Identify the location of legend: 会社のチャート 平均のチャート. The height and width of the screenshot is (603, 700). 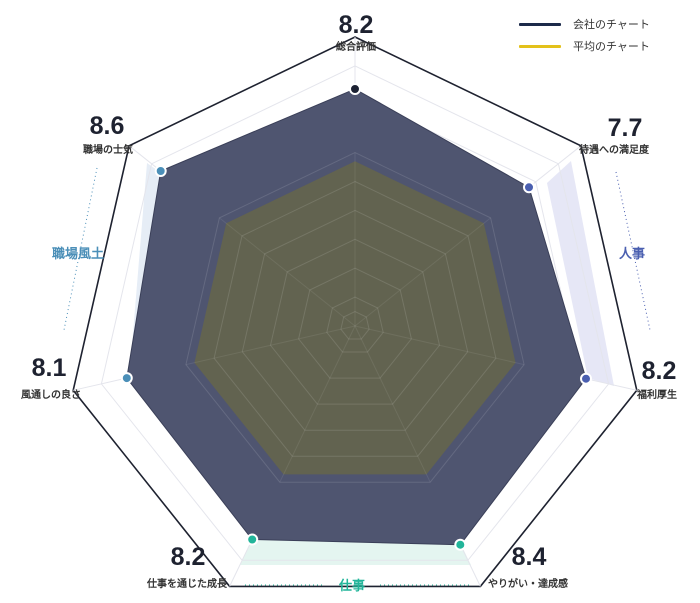
(584, 35).